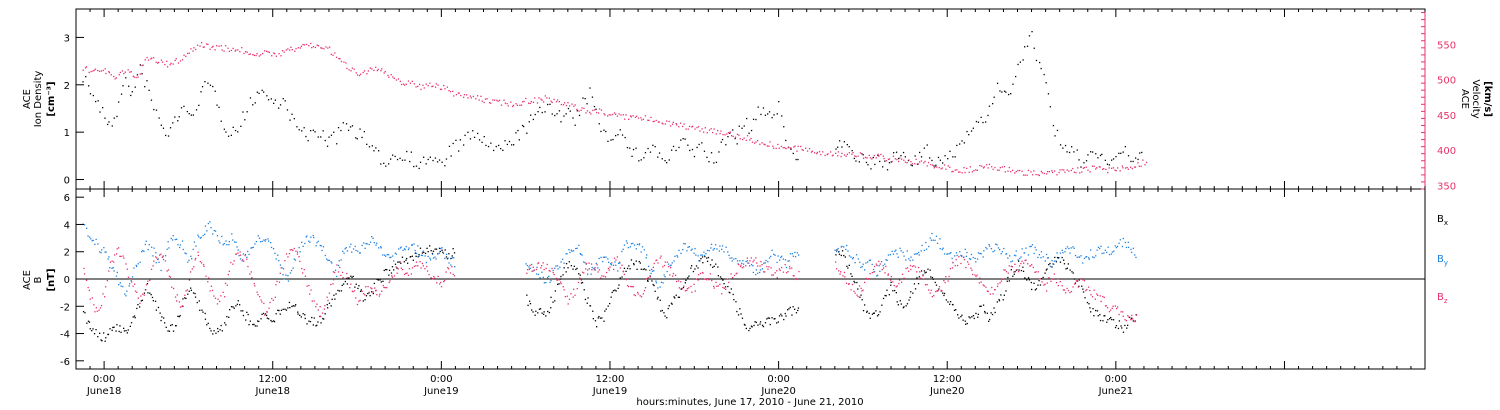 The height and width of the screenshot is (410, 1500). I want to click on x-tick-date-label: June18, so click(104, 391).